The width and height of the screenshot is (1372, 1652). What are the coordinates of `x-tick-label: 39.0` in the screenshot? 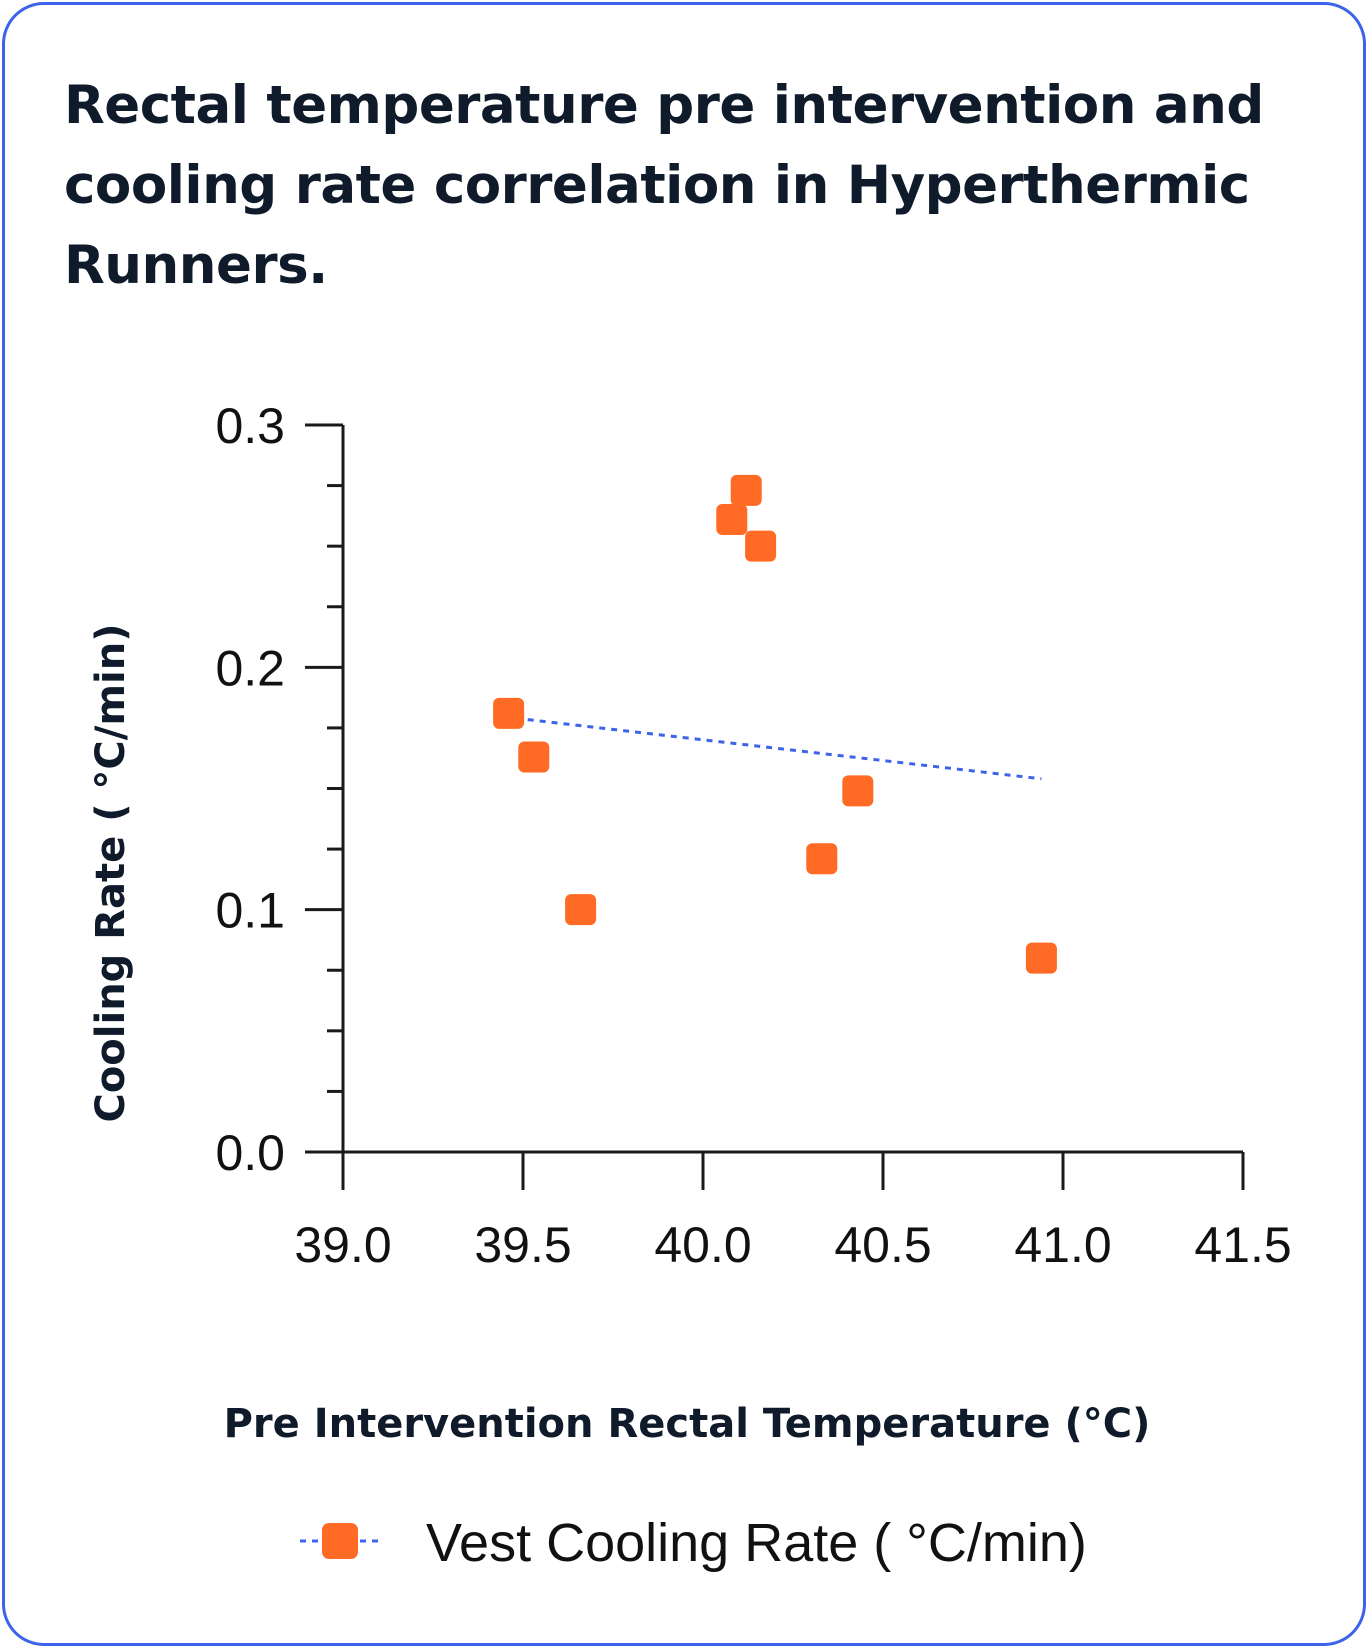 It's located at (342, 1245).